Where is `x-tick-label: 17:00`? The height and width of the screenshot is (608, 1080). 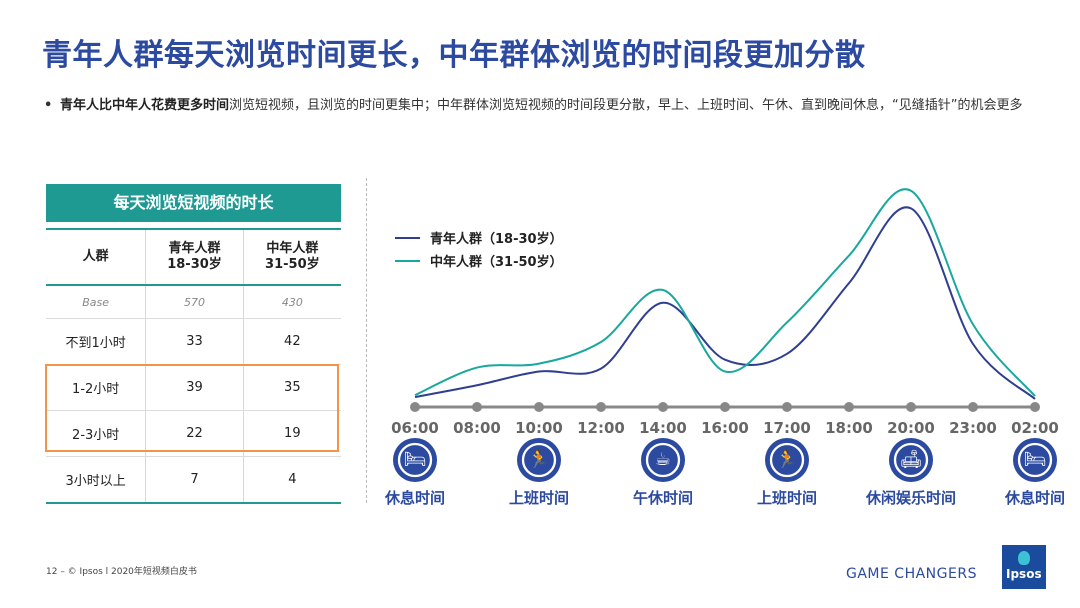
x-tick-label: 17:00 is located at coordinates (787, 428).